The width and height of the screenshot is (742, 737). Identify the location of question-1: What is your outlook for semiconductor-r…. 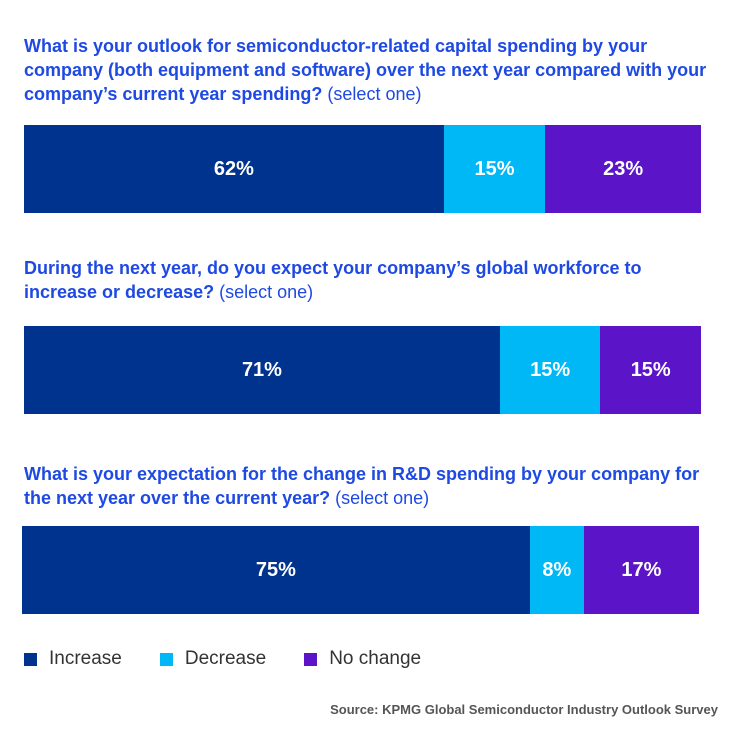
(369, 70).